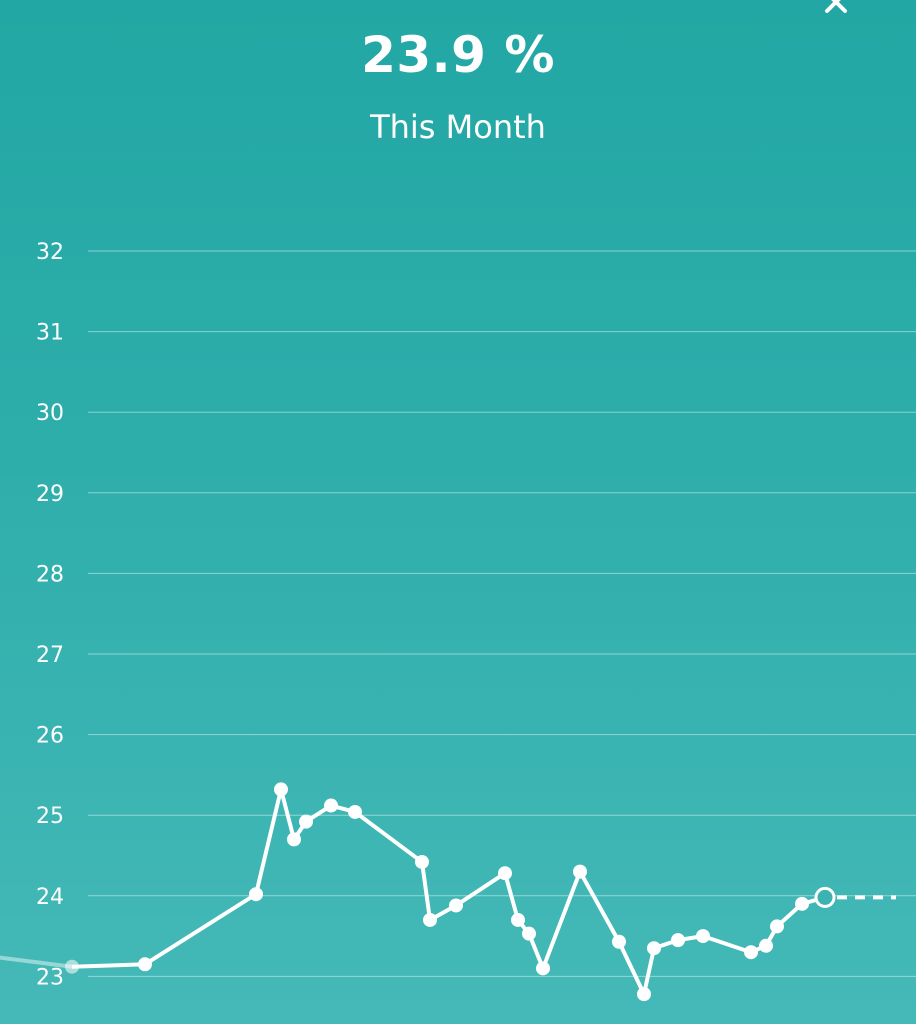 The image size is (916, 1024). I want to click on y-tick-label: 30, so click(50, 413).